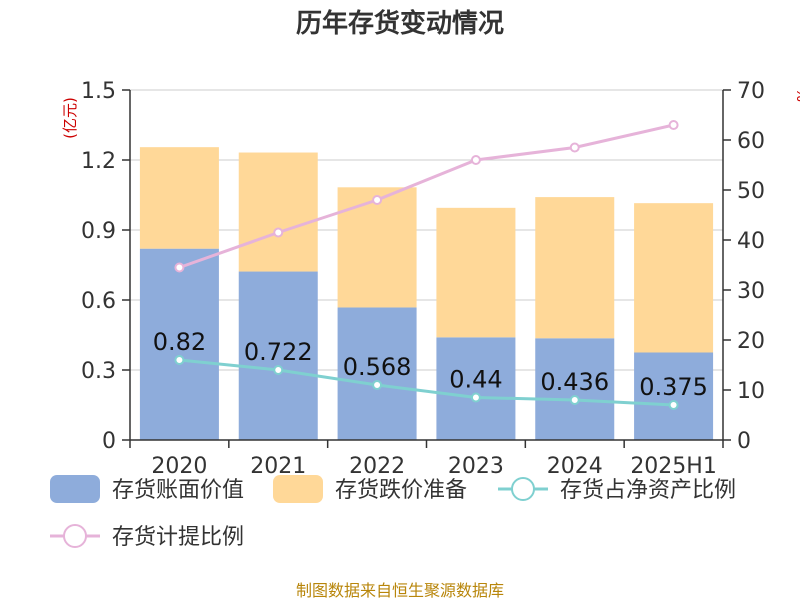  I want to click on left-axis-unit: (亿元), so click(70, 118).